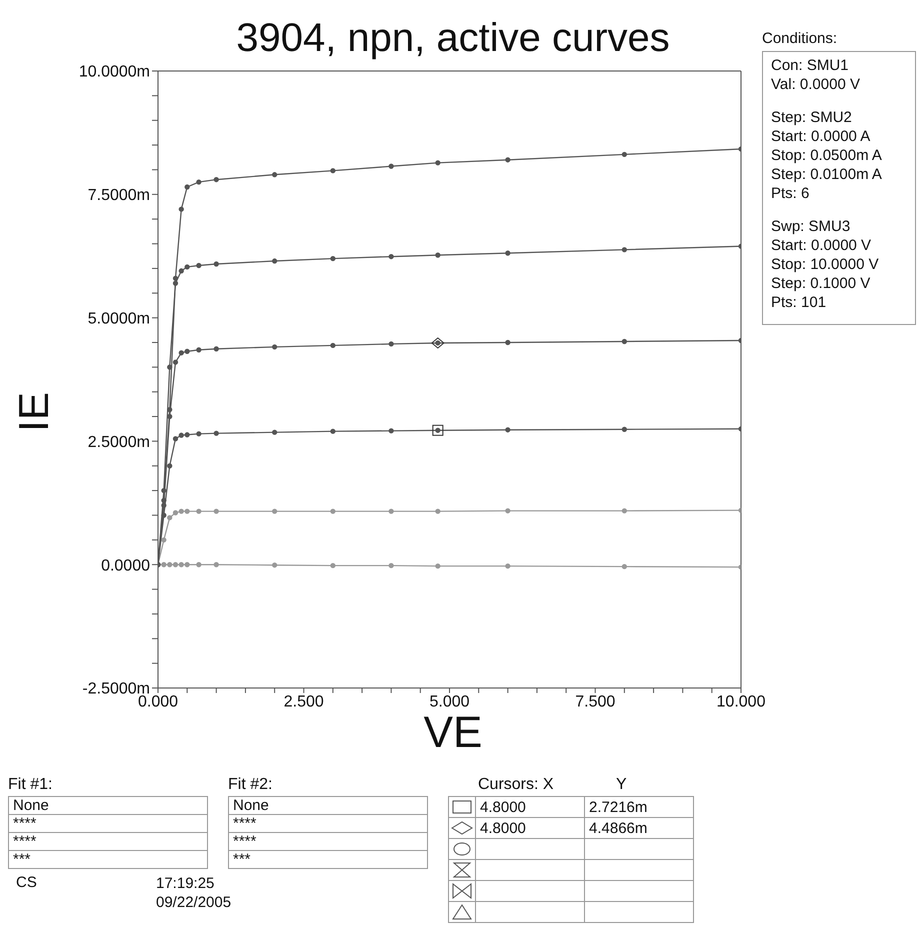 This screenshot has height=928, width=924. What do you see at coordinates (186, 883) in the screenshot?
I see `text: 17:19:25` at bounding box center [186, 883].